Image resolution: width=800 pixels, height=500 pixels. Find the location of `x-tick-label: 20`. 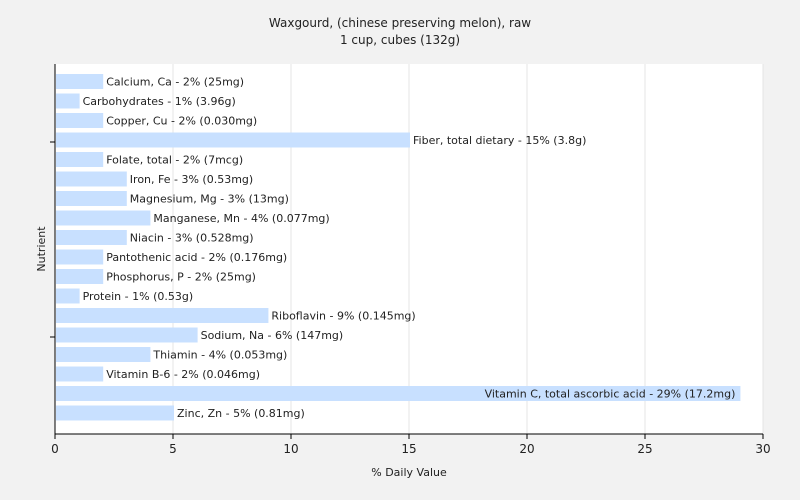

x-tick-label: 20 is located at coordinates (526, 449).